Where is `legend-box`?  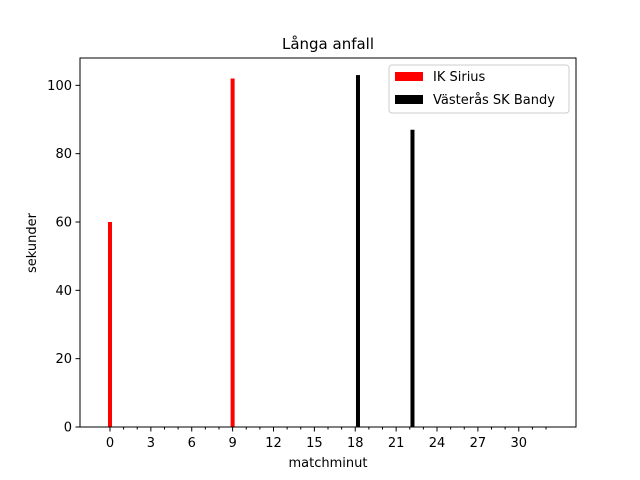 legend-box is located at coordinates (479, 89).